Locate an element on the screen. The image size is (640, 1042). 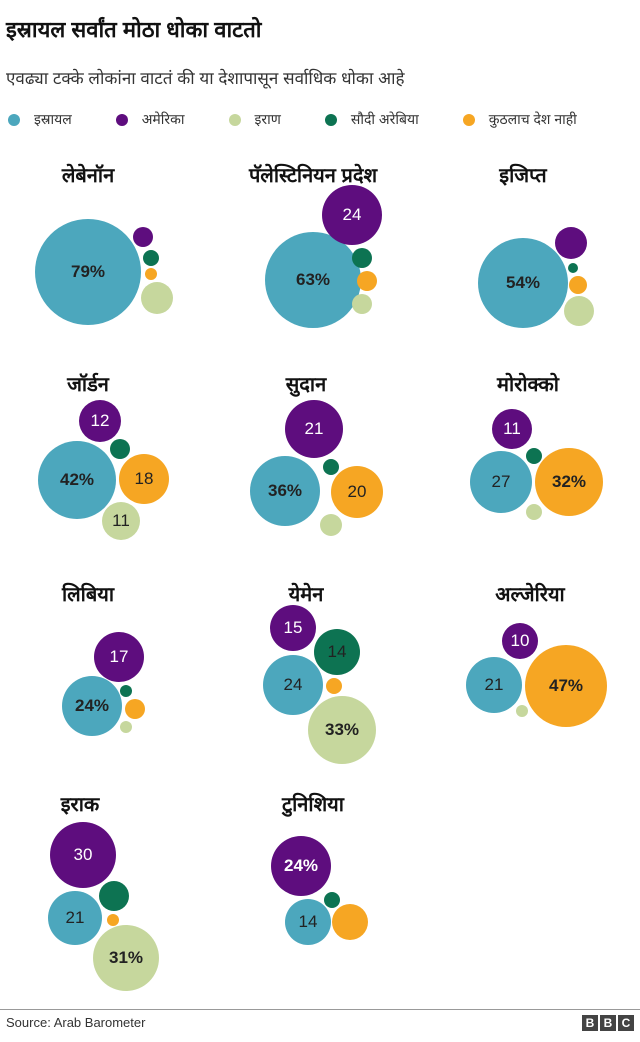
bbc-logo: B B C is located at coordinates (608, 1023).